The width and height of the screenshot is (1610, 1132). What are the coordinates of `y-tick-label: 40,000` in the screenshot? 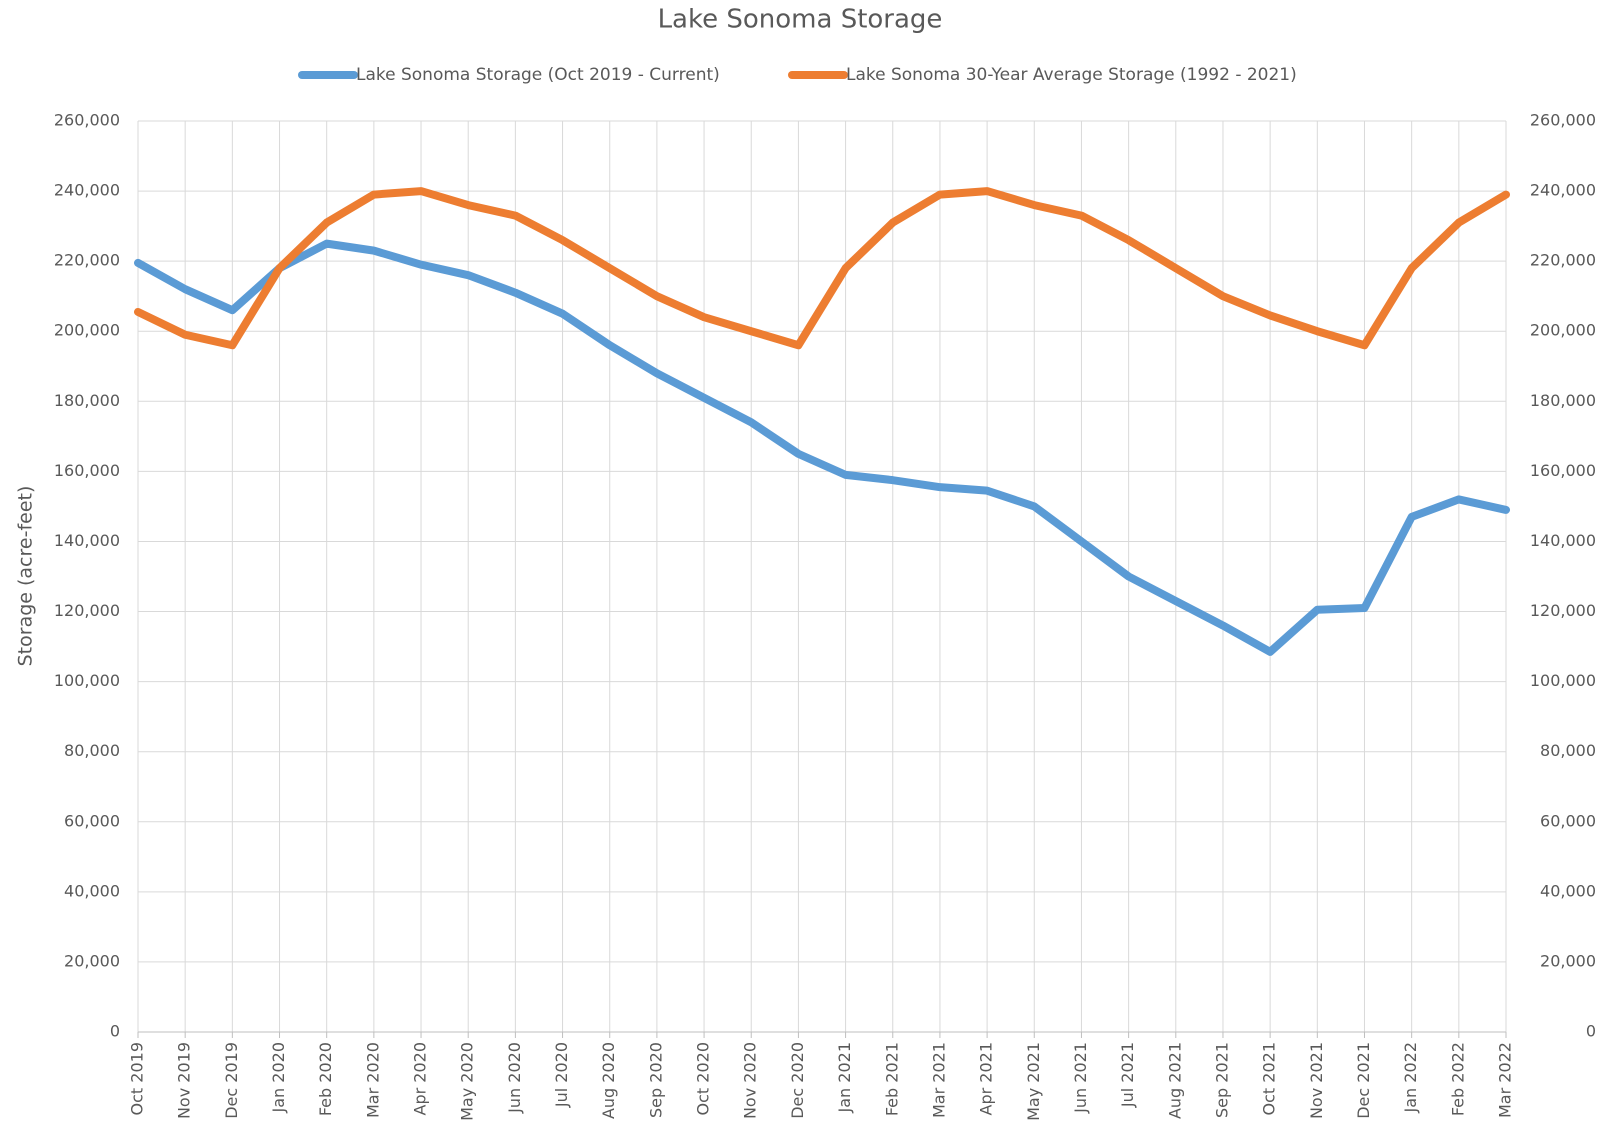 It's located at (92, 890).